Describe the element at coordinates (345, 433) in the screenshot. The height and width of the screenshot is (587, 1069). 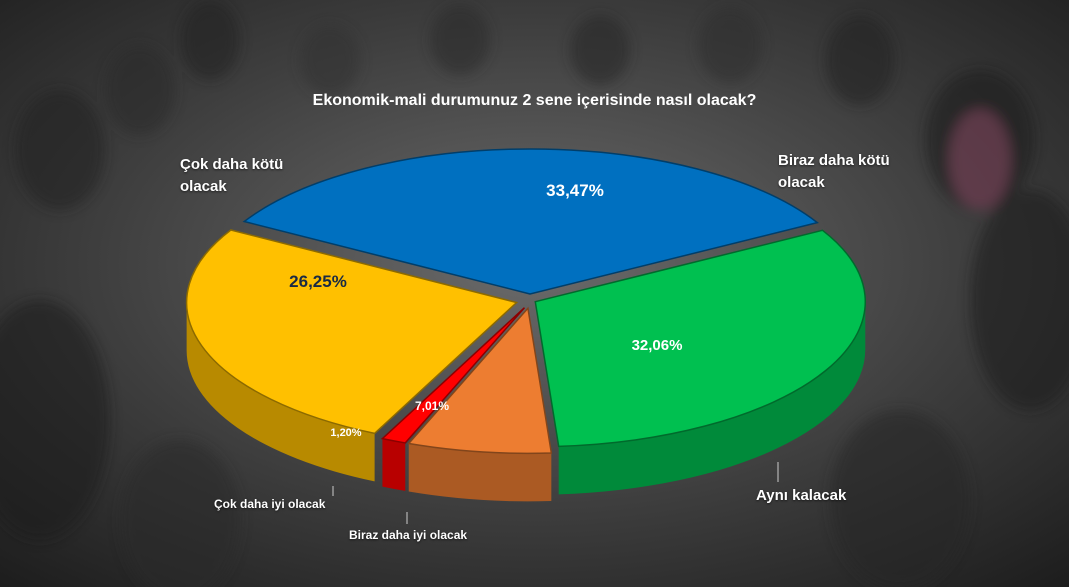
I see `value-label-3: 1,20%` at that location.